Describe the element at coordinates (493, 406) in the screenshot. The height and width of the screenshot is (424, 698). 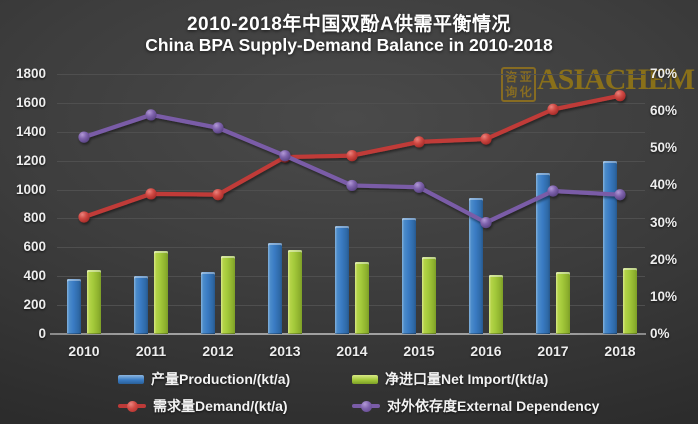
I see `legend-label: 对外依存度External Dependency` at that location.